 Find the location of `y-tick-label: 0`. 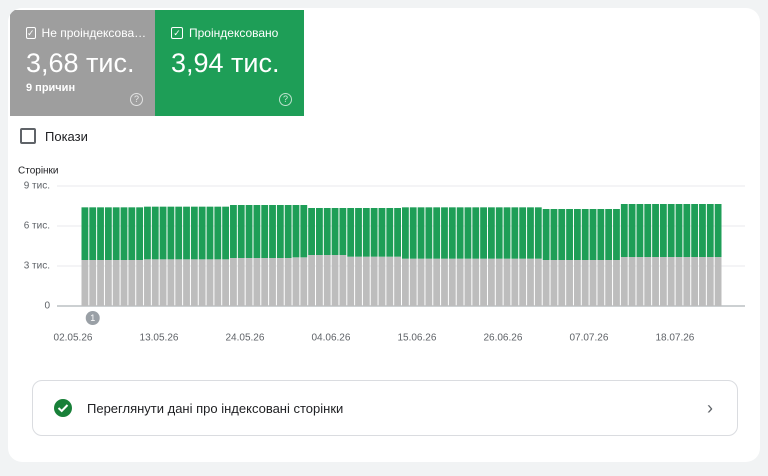

y-tick-label: 0 is located at coordinates (47, 306).